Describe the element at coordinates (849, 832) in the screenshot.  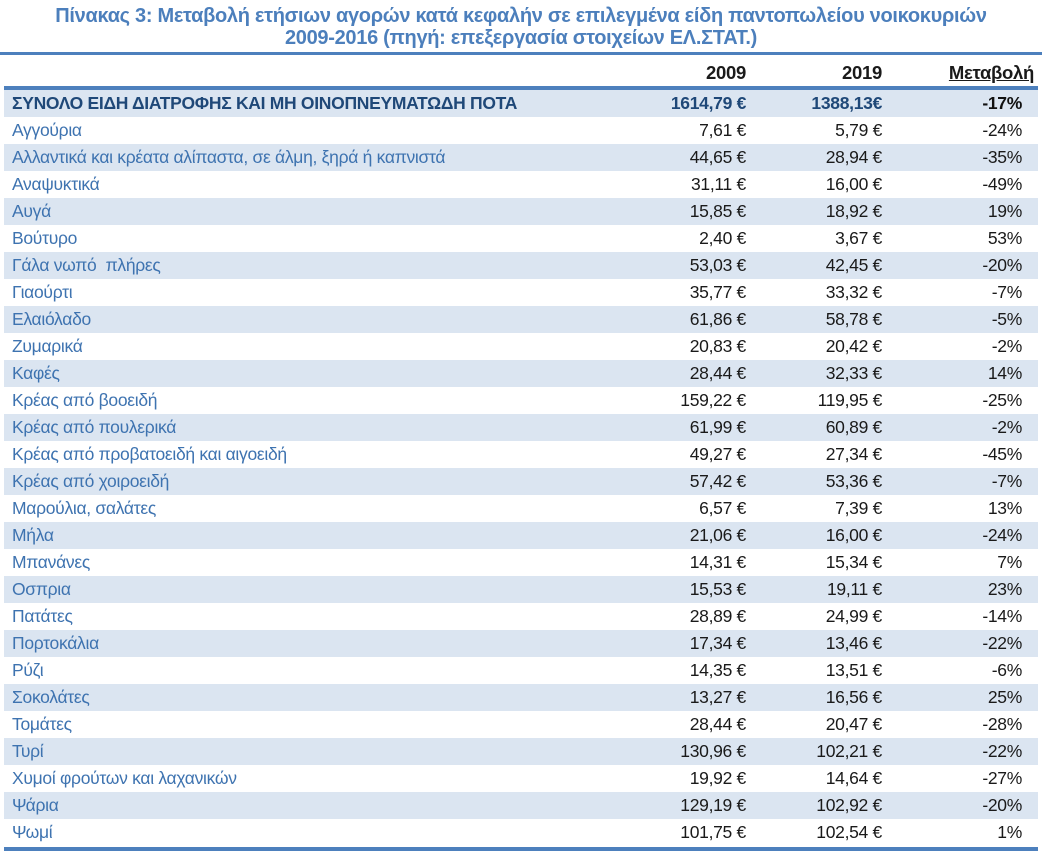
I see `value-2019: 102,54 €` at that location.